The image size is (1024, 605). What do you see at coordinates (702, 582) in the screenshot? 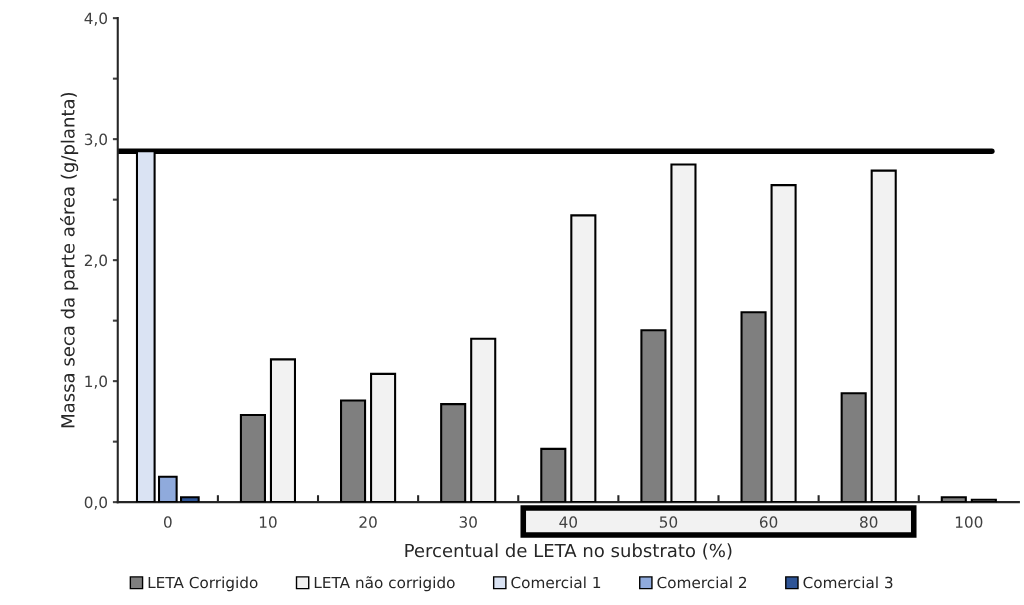
I see `legend-label: Comercial 2` at bounding box center [702, 582].